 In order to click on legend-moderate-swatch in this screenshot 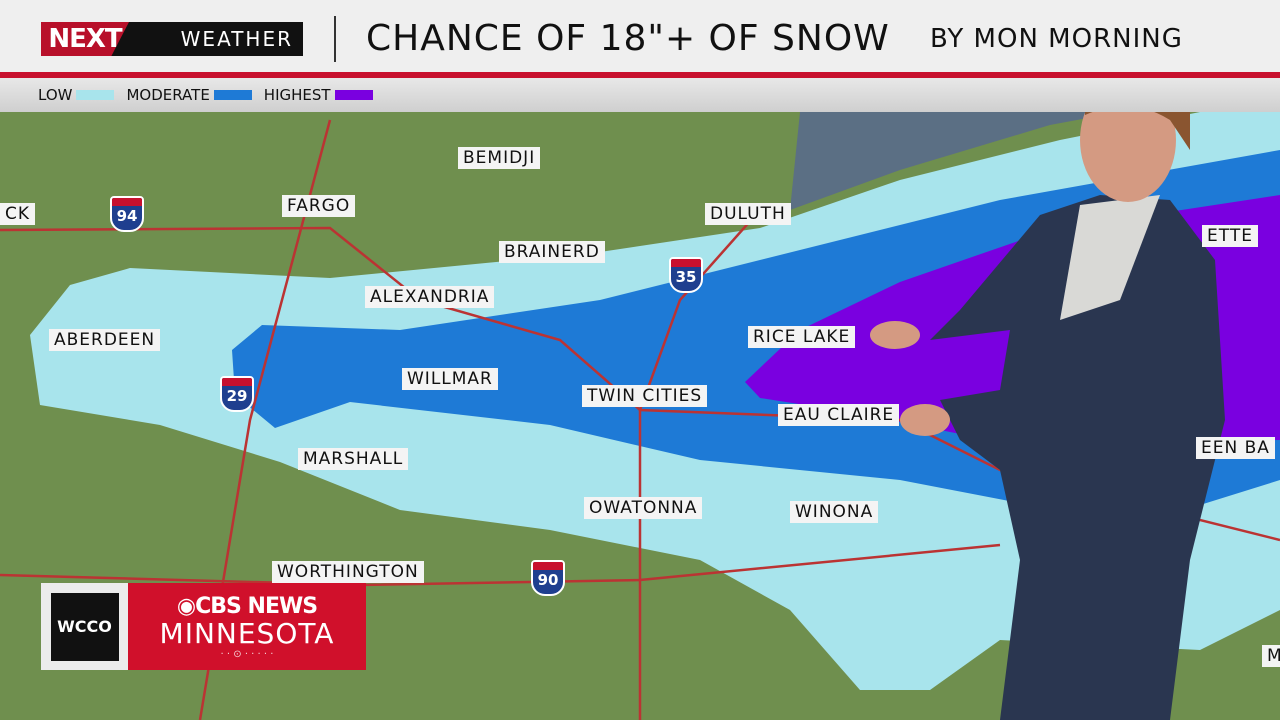, I will do `click(232, 95)`.